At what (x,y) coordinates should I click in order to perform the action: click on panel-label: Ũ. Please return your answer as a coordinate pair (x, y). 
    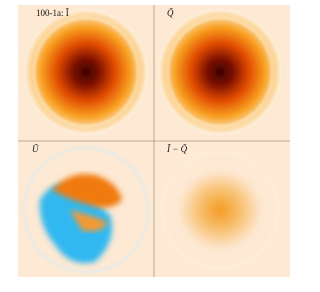
    Looking at the image, I should click on (35, 149).